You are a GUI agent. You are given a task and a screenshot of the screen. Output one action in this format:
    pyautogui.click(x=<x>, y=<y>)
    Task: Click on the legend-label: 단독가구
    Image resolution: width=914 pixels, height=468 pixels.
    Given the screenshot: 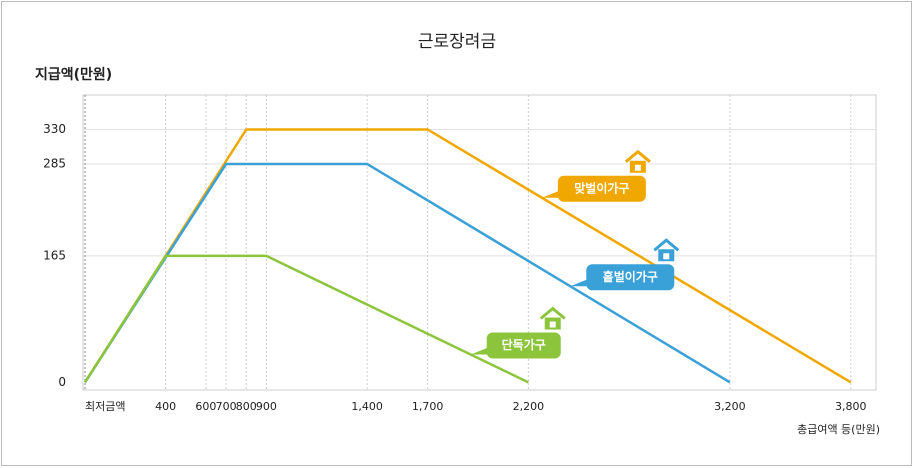 What is the action you would take?
    pyautogui.click(x=524, y=344)
    